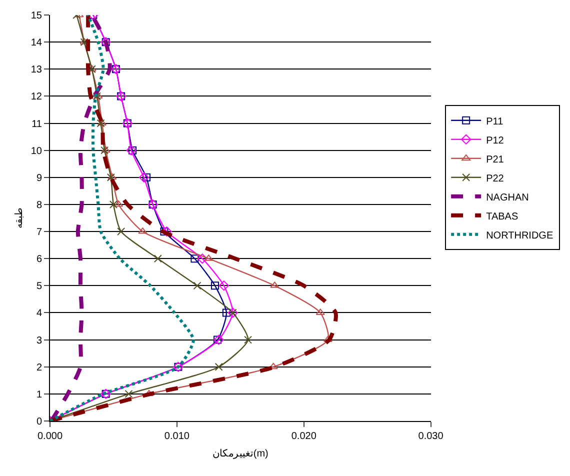 Image resolution: width=570 pixels, height=476 pixels. Describe the element at coordinates (36, 43) in the screenshot. I see `y-tick-label: 14` at that location.